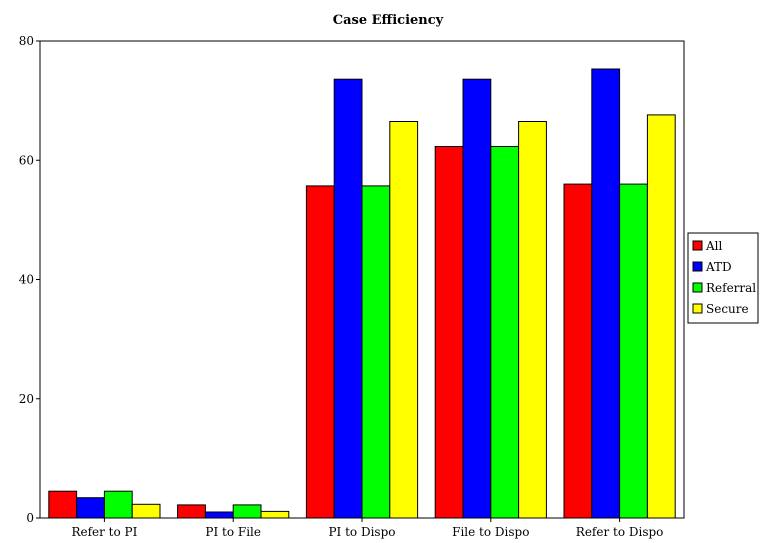 Image resolution: width=765 pixels, height=543 pixels. Describe the element at coordinates (697, 308) in the screenshot. I see `legend-swatch-secure` at that location.